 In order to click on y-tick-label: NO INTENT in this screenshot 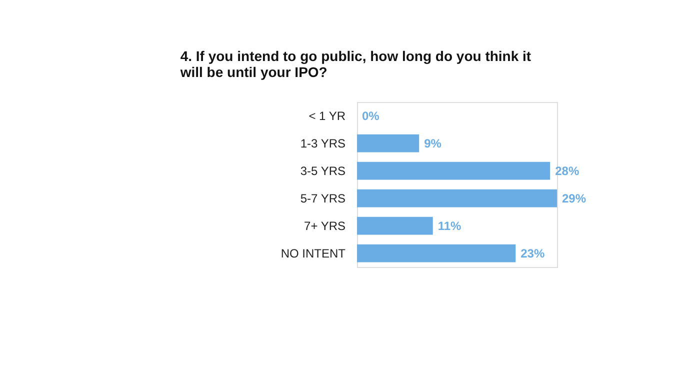, I will do `click(313, 253)`.